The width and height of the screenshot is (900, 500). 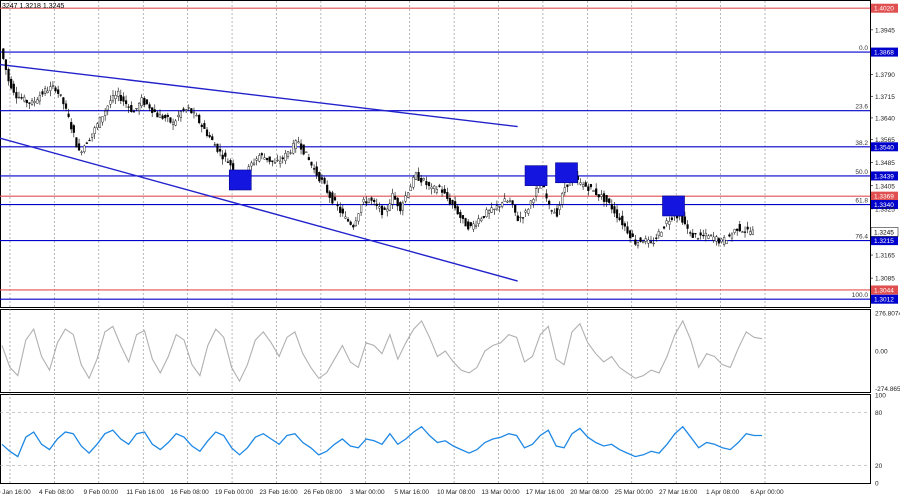 What do you see at coordinates (884, 241) in the screenshot?
I see `price-tag-label: 1.3215` at bounding box center [884, 241].